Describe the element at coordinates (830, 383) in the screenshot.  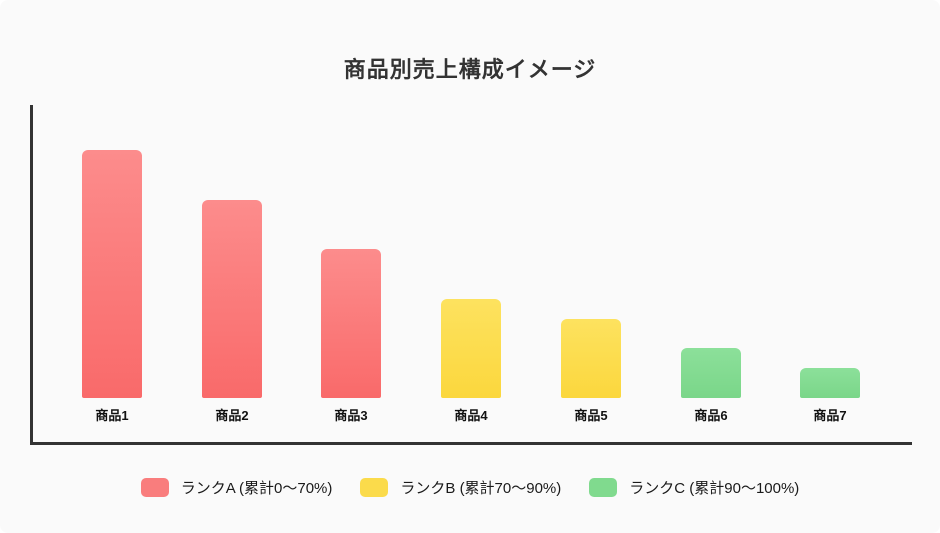
I see `bar-商品7` at that location.